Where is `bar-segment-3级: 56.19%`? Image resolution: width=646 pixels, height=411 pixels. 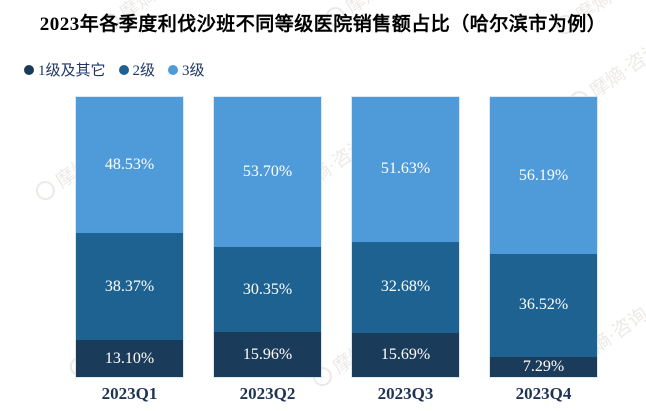
bar-segment-3级: 56.19% is located at coordinates (543, 176).